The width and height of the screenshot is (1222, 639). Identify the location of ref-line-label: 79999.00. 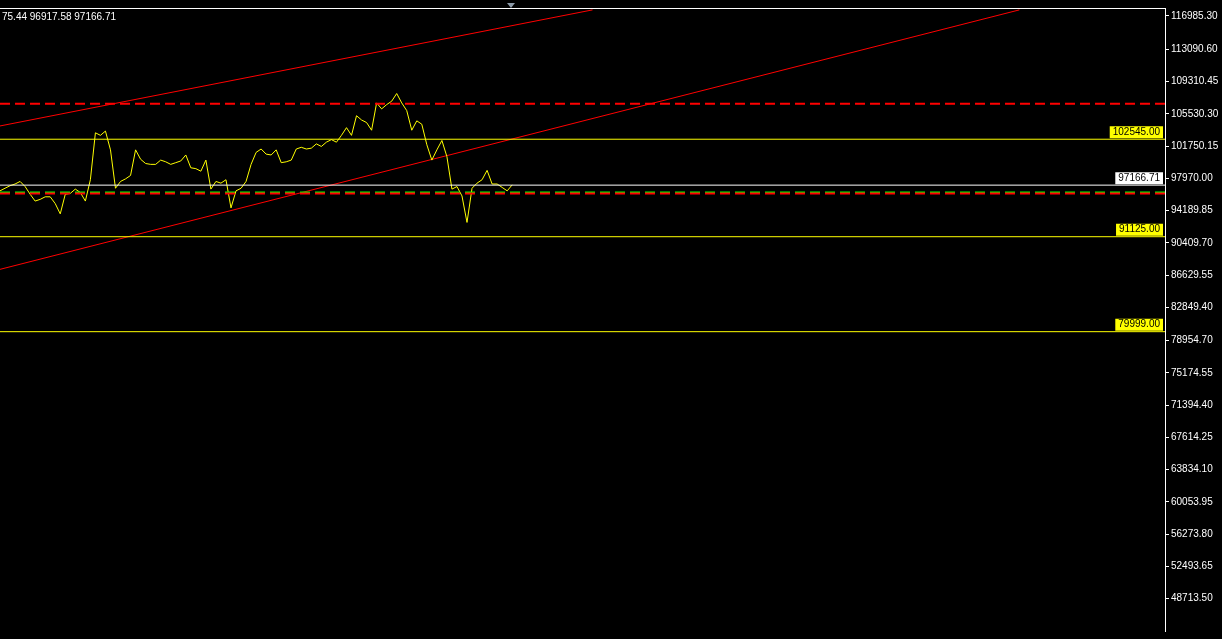
(1139, 324).